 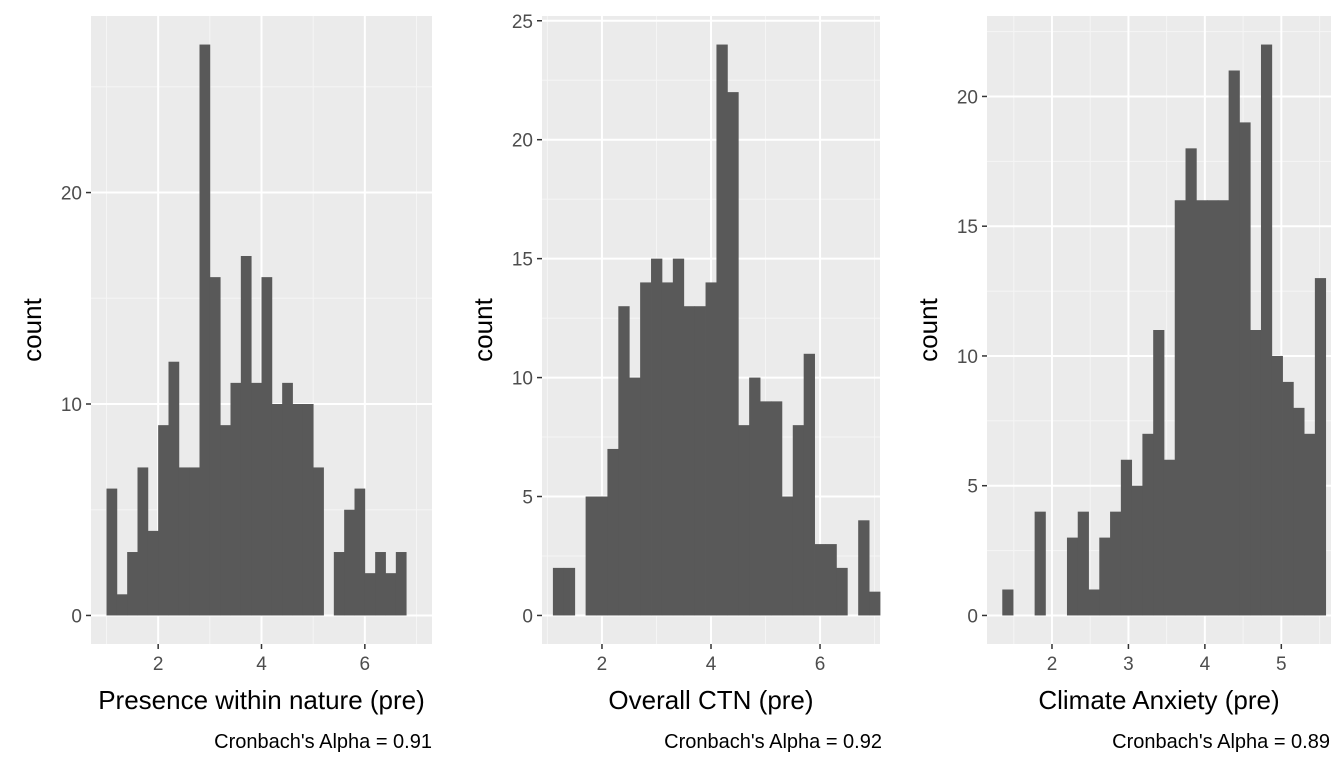 I want to click on x-axis-title: Presence within nature (pre), so click(x=261, y=700).